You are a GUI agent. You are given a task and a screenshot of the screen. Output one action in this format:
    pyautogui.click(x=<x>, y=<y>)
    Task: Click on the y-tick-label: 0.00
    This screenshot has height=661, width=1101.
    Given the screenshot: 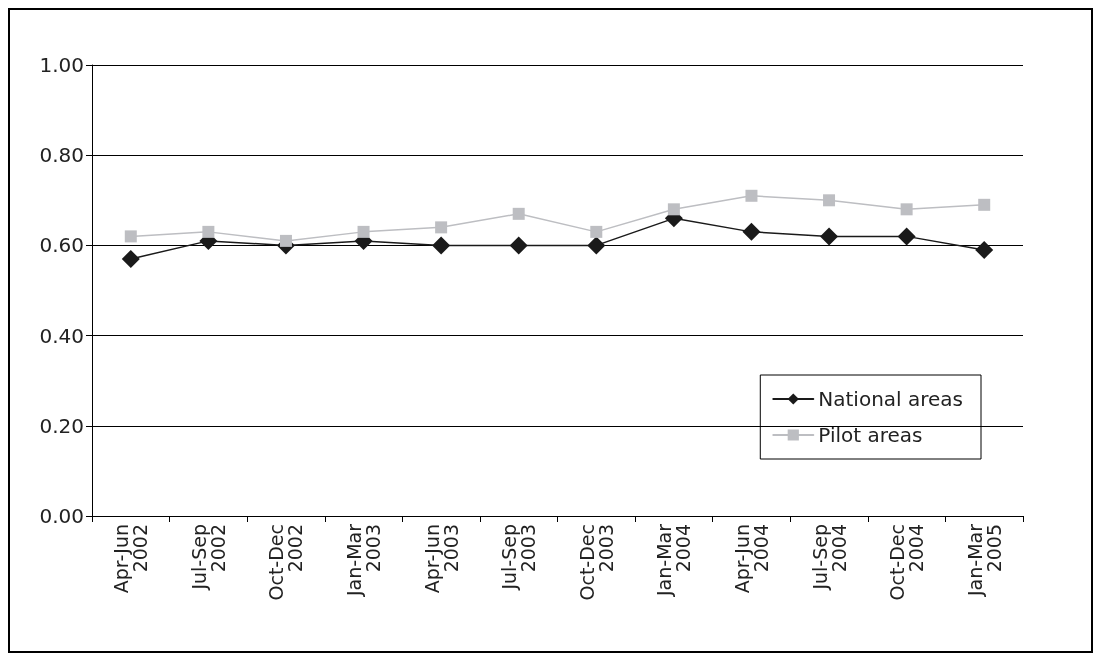 What is the action you would take?
    pyautogui.click(x=61, y=516)
    